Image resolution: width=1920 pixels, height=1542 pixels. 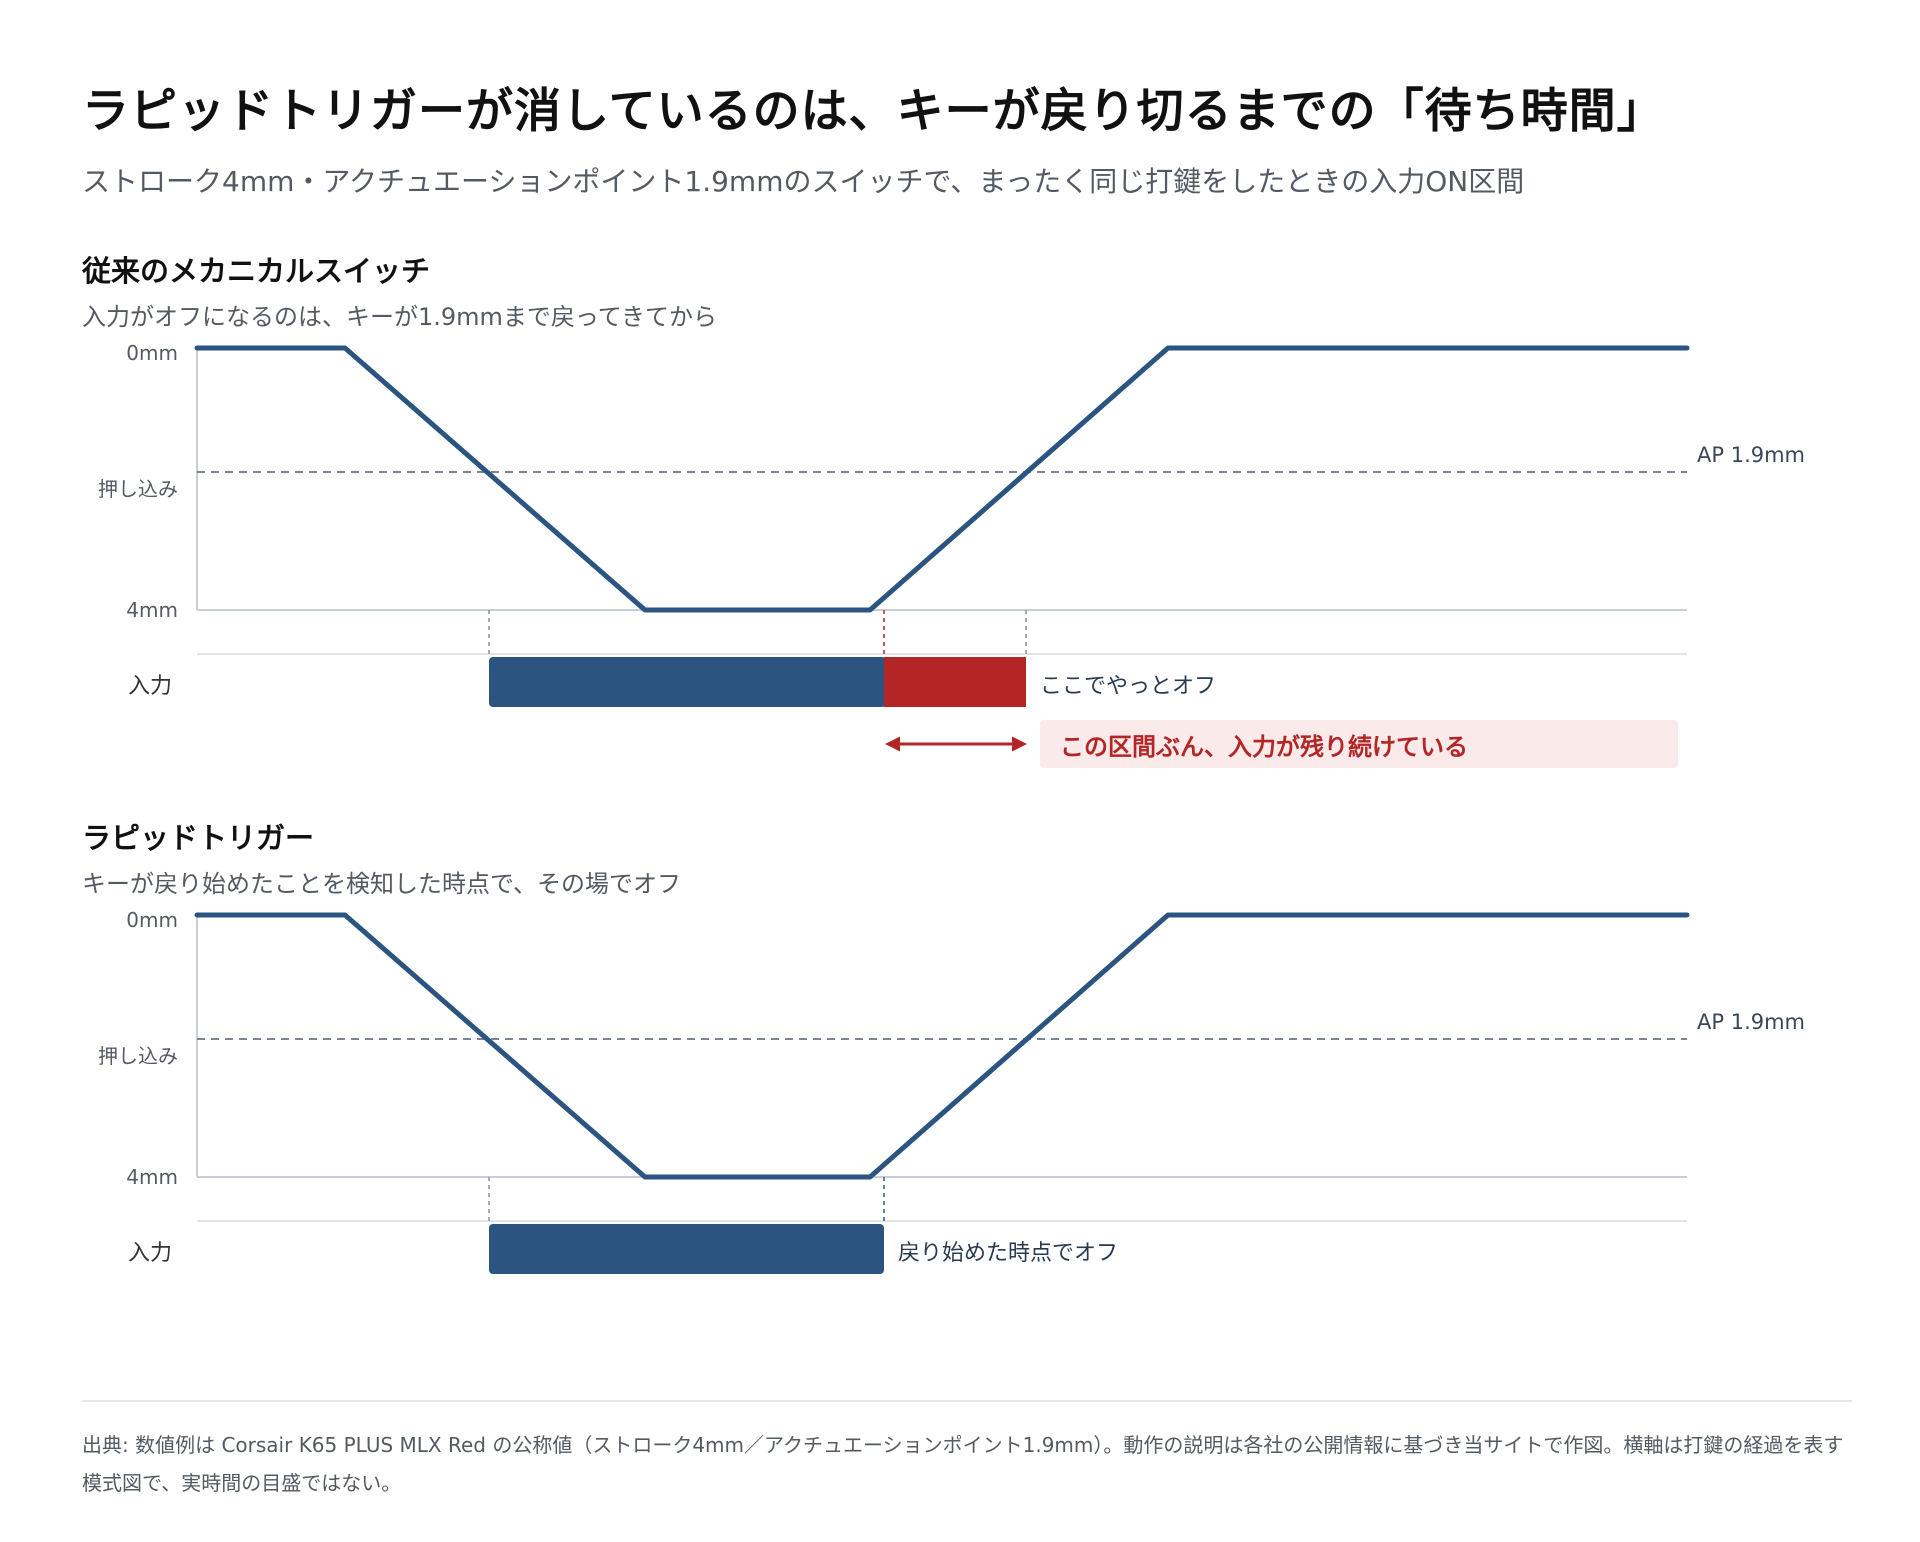 What do you see at coordinates (400, 317) in the screenshot?
I see `section-desc-conventional: 入力がオフになるのは、キーが1.9mmまで戻ってきてから` at bounding box center [400, 317].